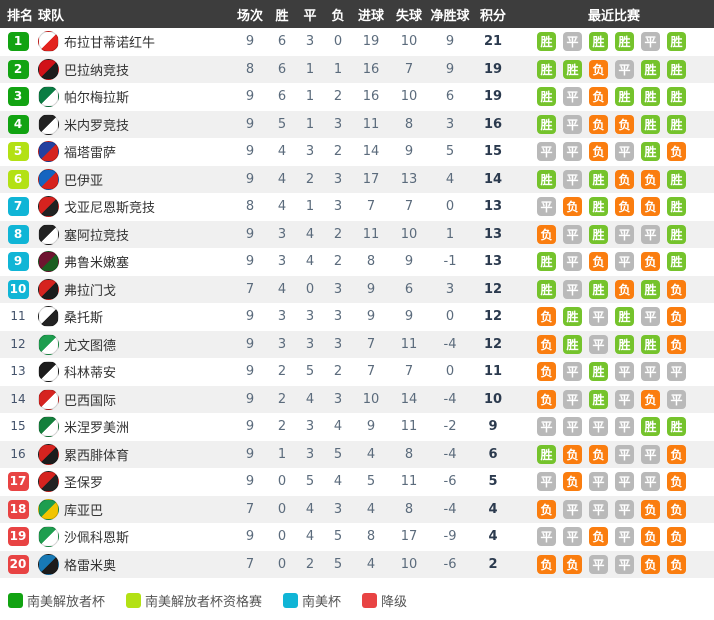 The width and height of the screenshot is (714, 620). Describe the element at coordinates (357, 234) in the screenshot. I see `team-row: 8 塞阿拉竞技 9 3 4 2 11 10 1 13 负平胜平平胜` at that location.